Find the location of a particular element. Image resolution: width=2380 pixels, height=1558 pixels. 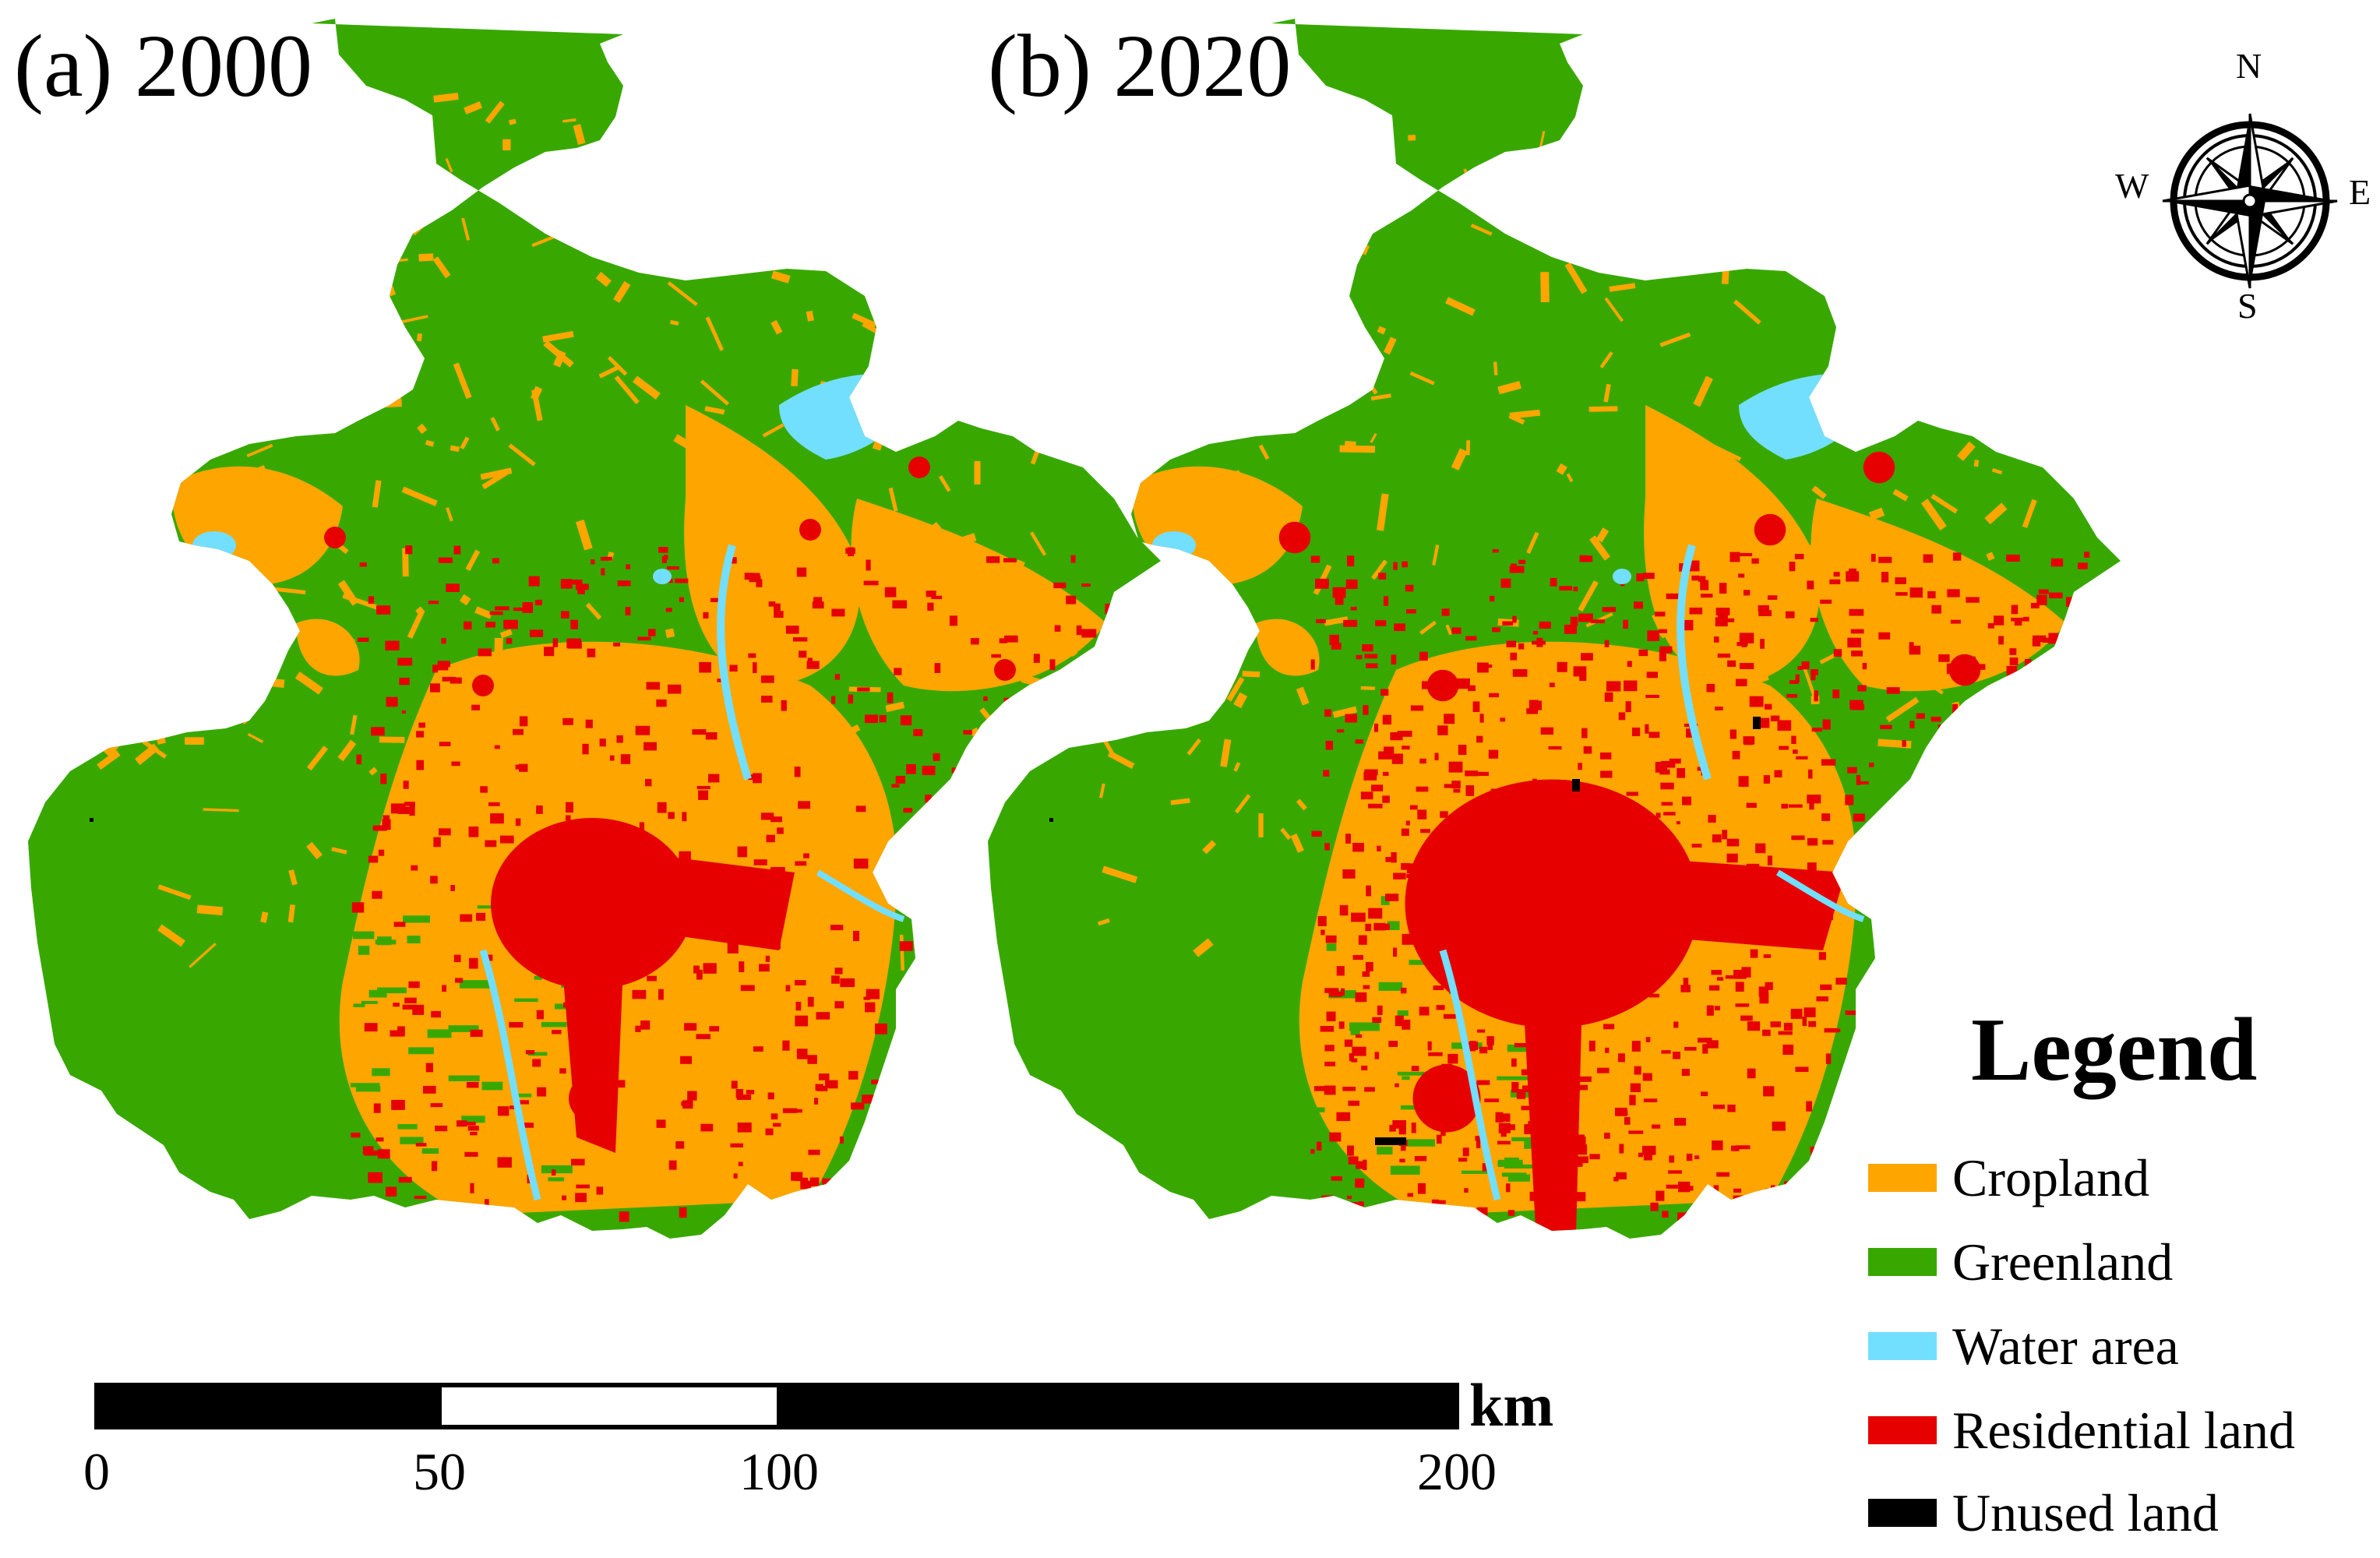

urban-extension is located at coordinates (1552, 1095).